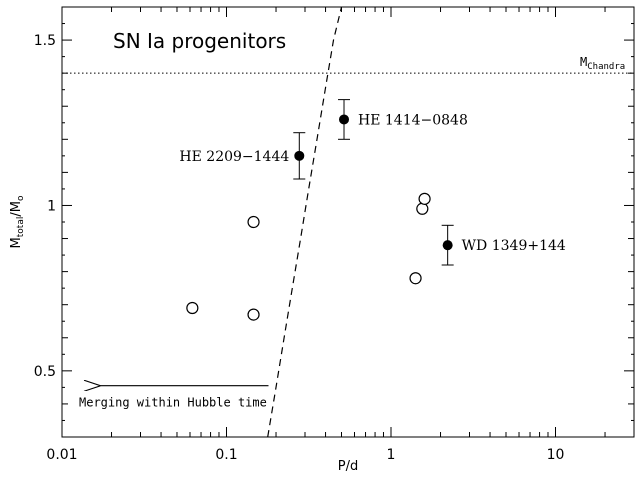  I want to click on y-label-slash: /M, so click(16, 209).